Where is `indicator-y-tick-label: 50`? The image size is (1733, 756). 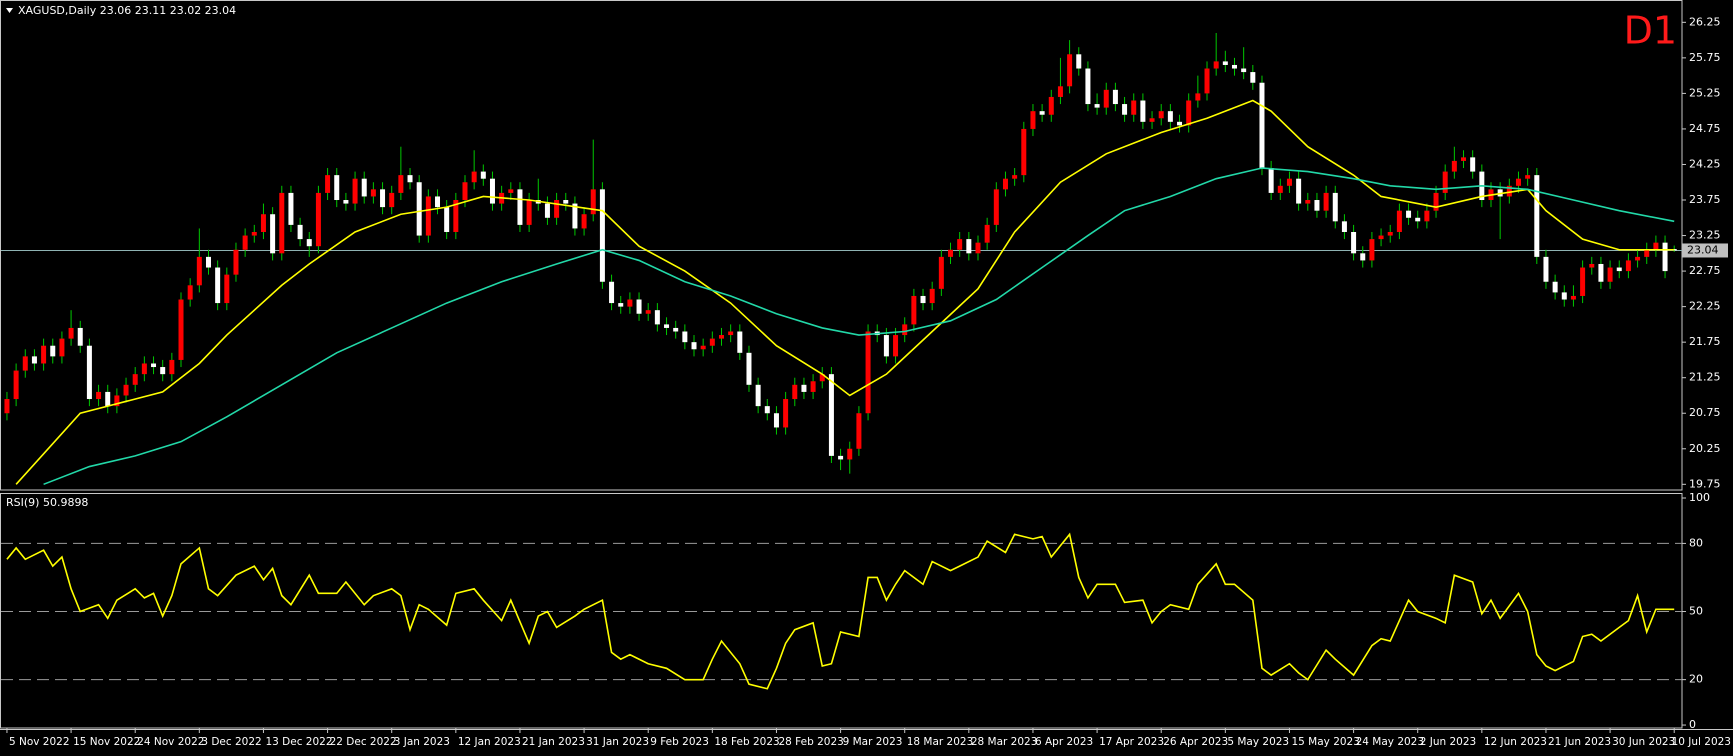
indicator-y-tick-label: 50 is located at coordinates (1696, 611).